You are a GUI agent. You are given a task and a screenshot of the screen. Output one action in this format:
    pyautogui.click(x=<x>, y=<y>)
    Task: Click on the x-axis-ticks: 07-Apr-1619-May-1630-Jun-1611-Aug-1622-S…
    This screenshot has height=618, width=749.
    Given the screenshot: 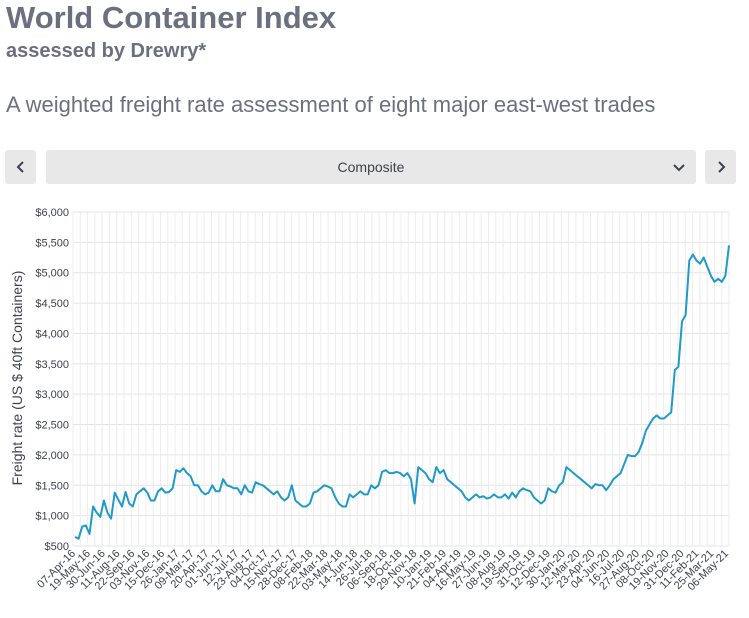 What is the action you would take?
    pyautogui.click(x=383, y=571)
    